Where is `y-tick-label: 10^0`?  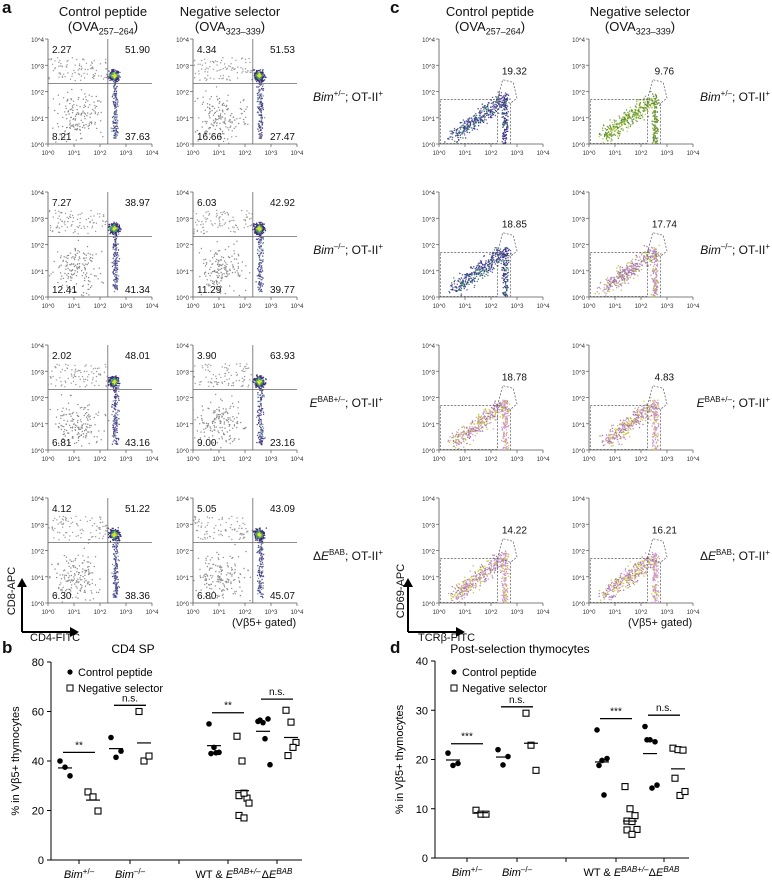 y-tick-label: 10^0 is located at coordinates (182, 452).